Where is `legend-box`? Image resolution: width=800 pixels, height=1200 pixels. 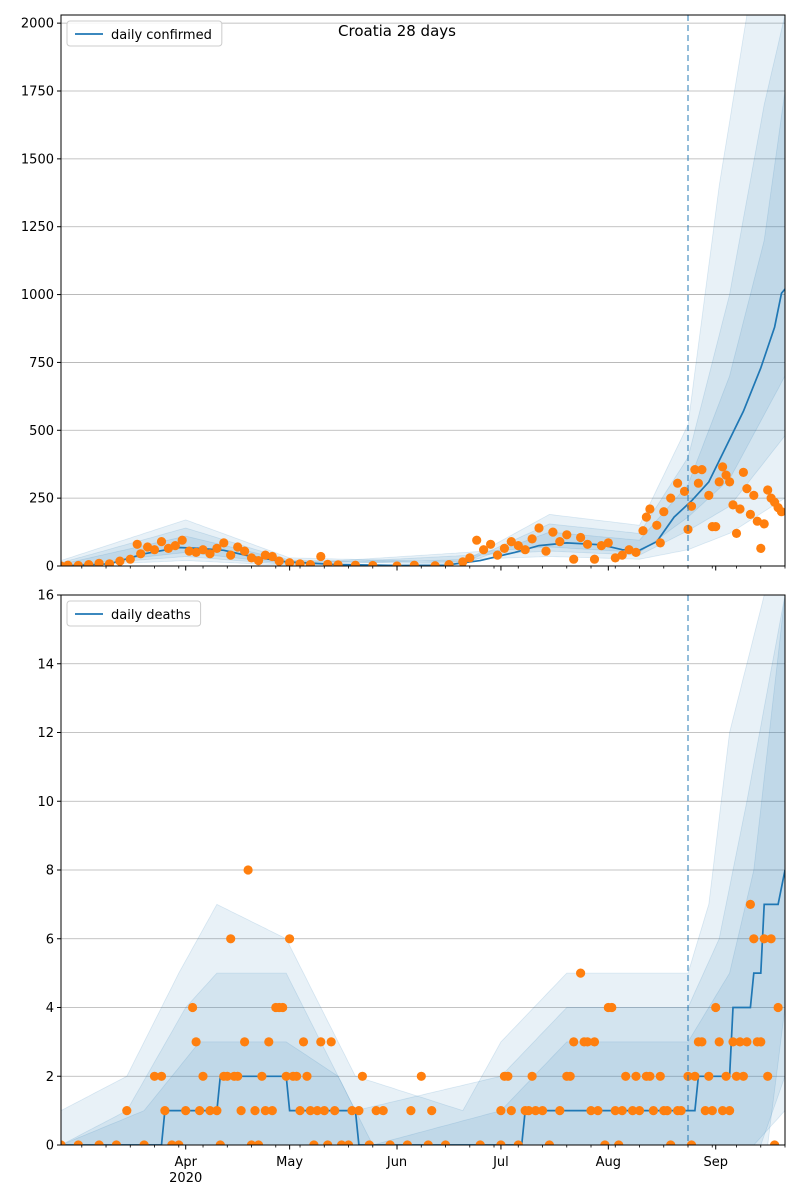 legend-box is located at coordinates (144, 33).